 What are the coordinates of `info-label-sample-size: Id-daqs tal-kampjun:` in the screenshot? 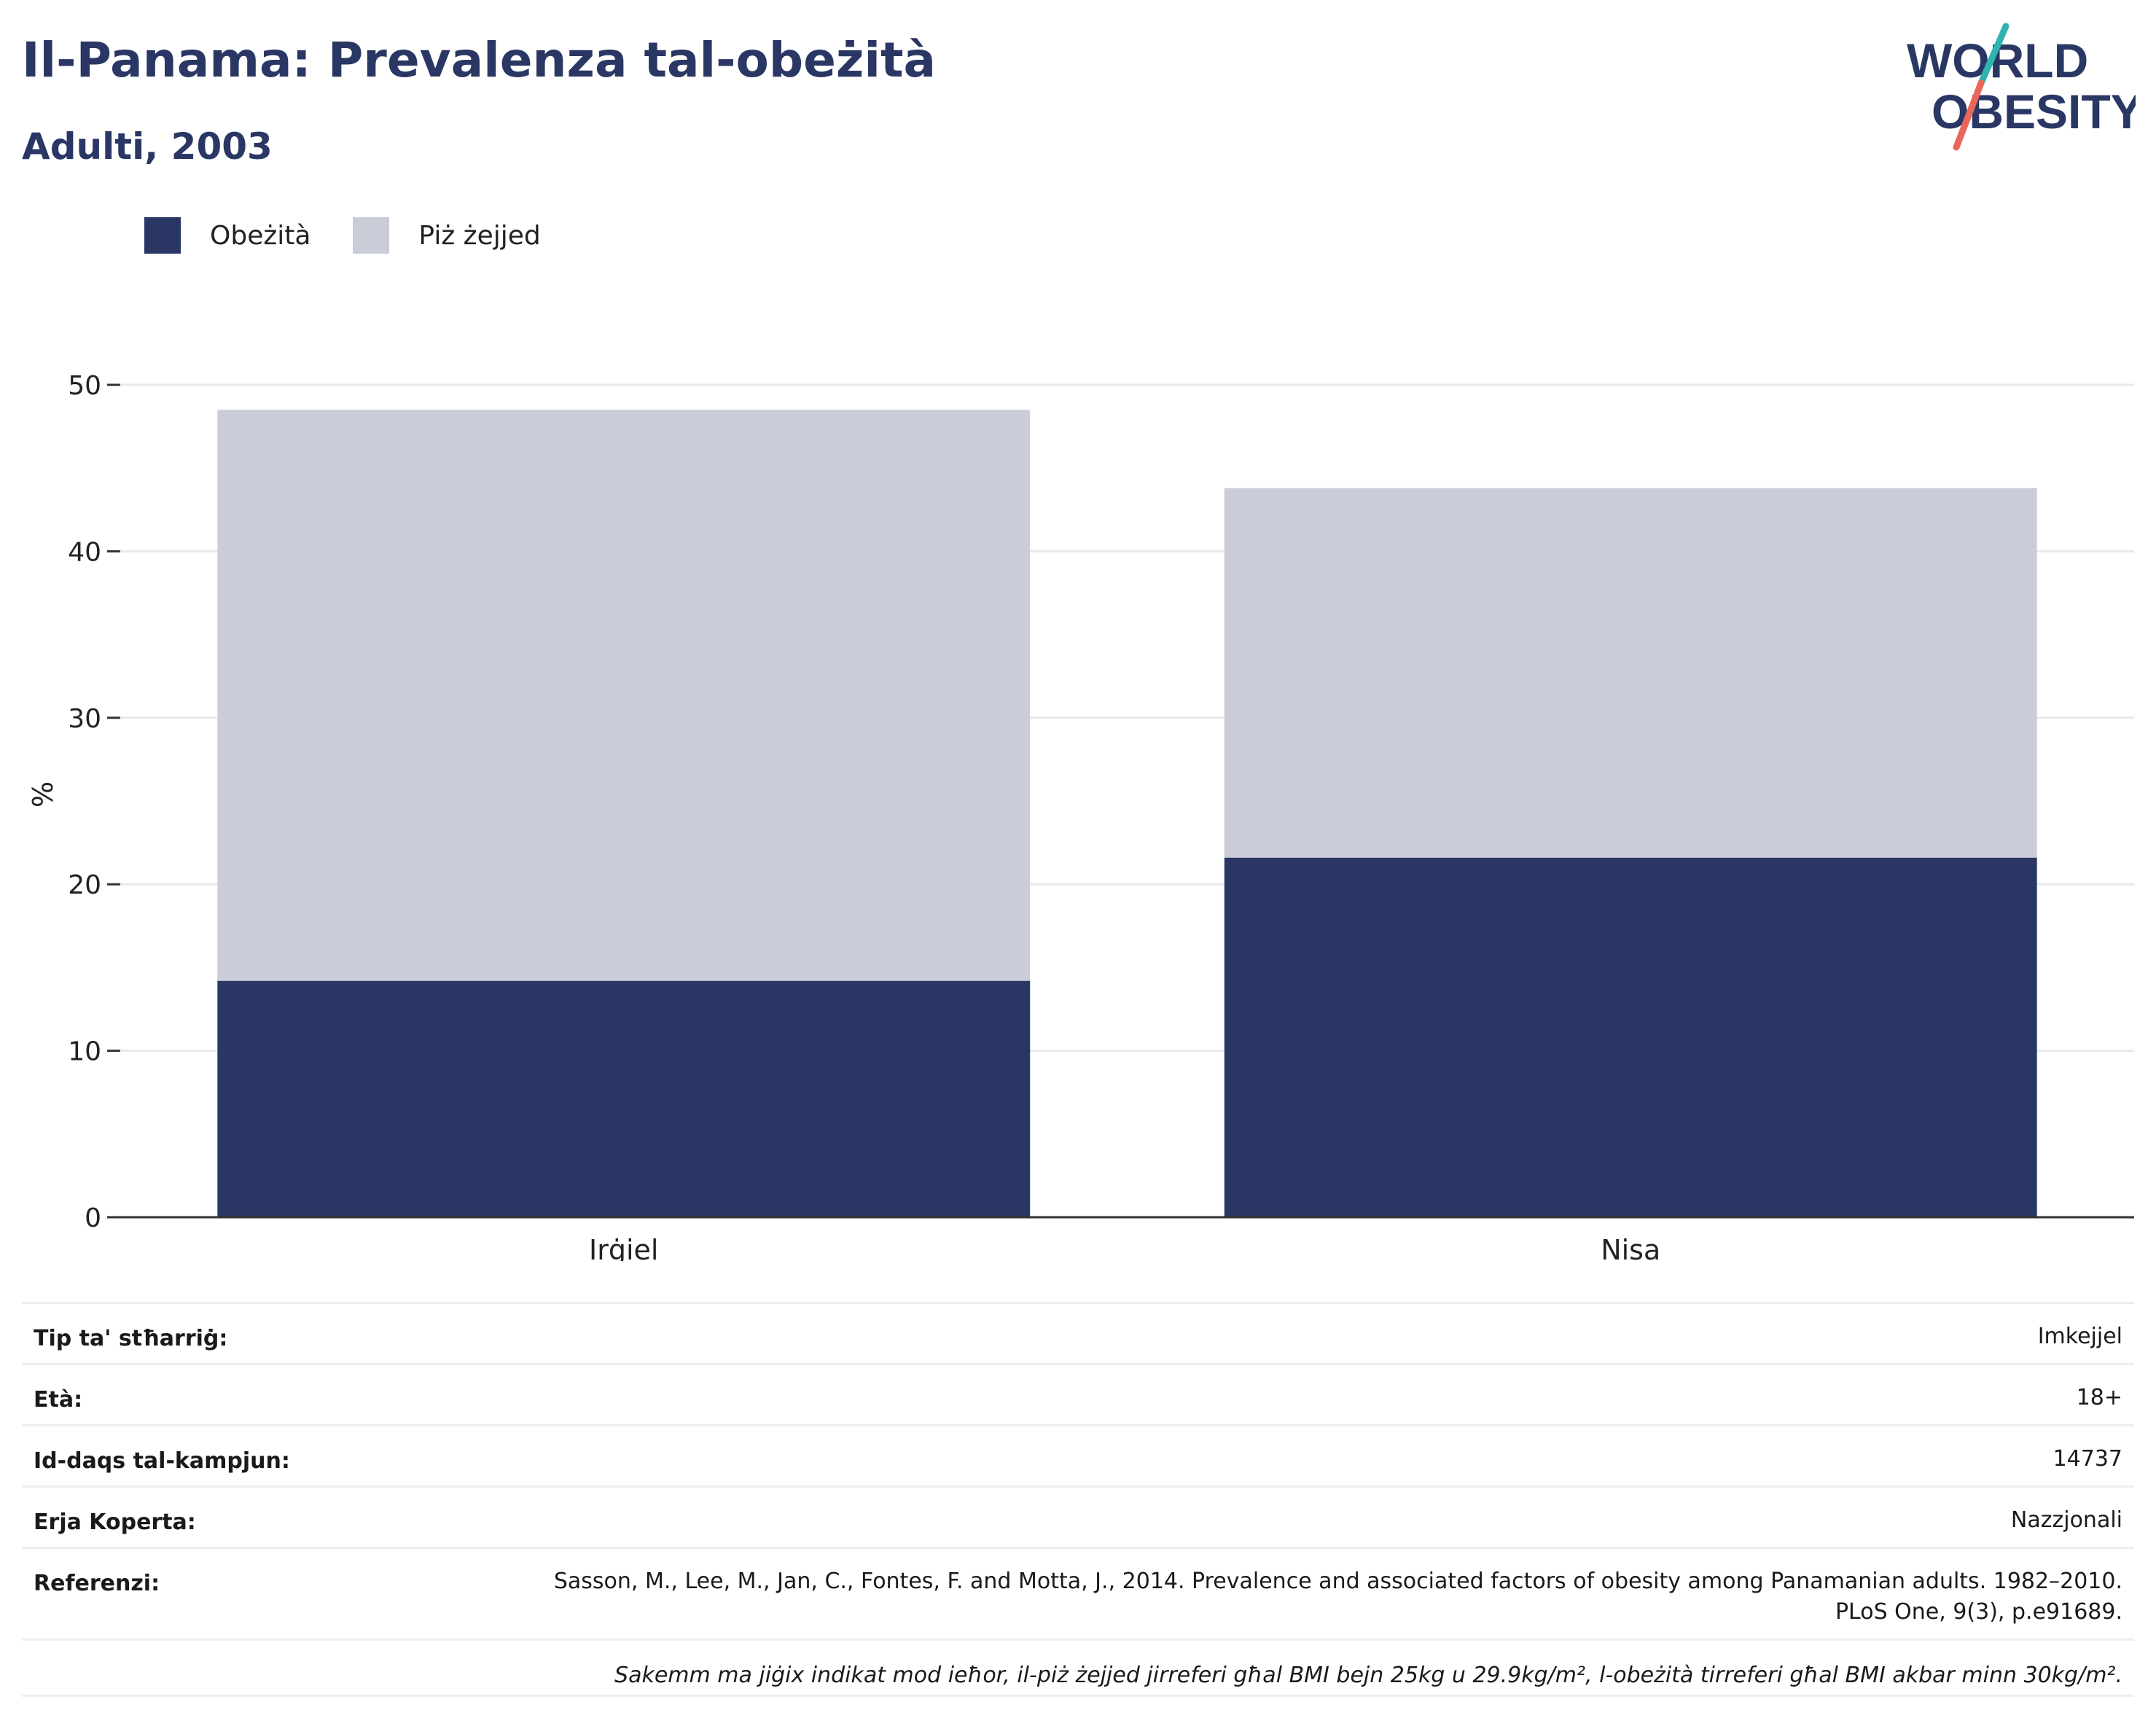 It's located at (162, 1461).